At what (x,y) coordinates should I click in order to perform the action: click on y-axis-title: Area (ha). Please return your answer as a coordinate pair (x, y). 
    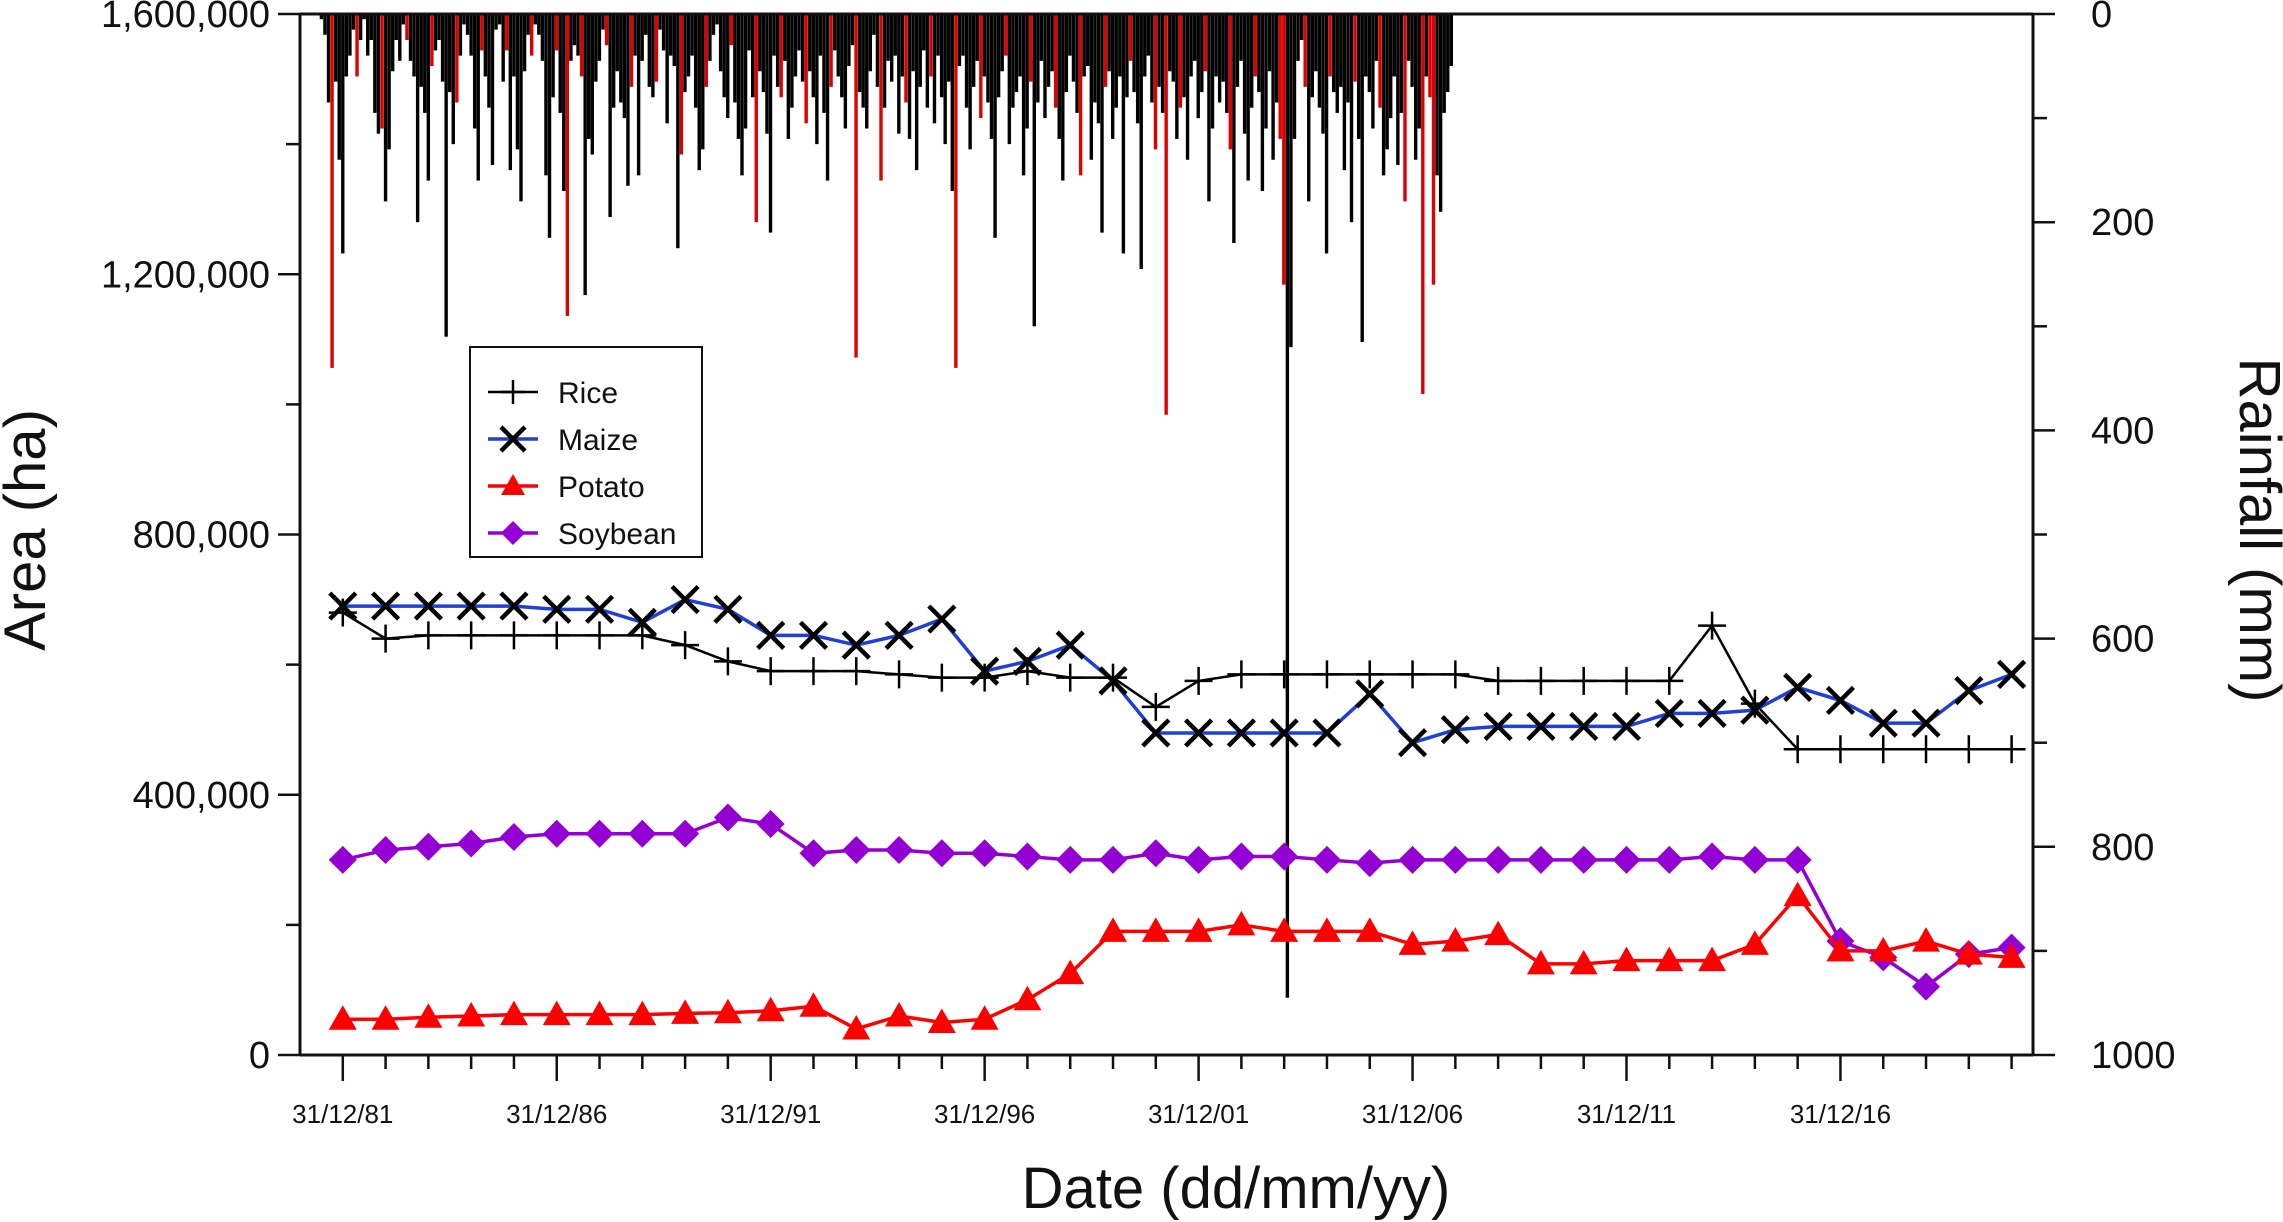
    Looking at the image, I should click on (29, 530).